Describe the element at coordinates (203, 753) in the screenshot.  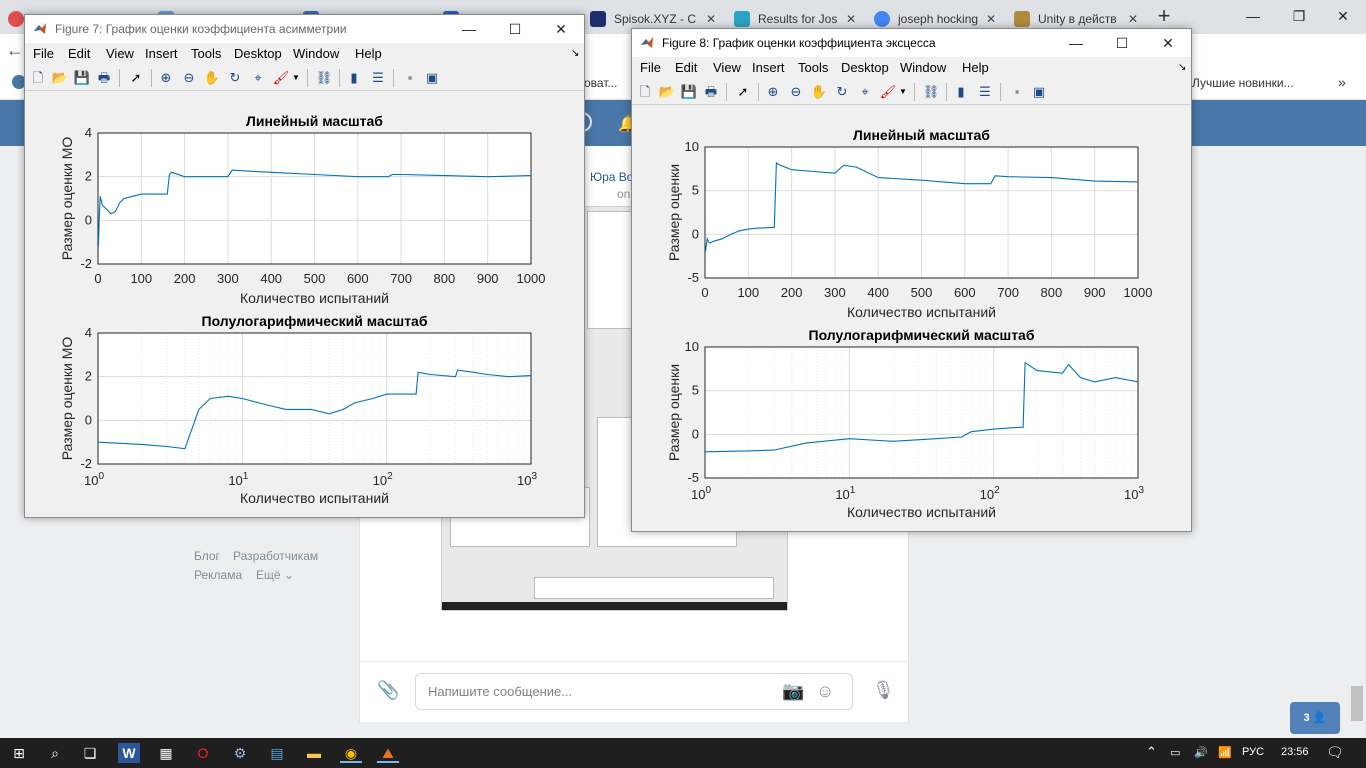
I see `opera-app-icon: O` at that location.